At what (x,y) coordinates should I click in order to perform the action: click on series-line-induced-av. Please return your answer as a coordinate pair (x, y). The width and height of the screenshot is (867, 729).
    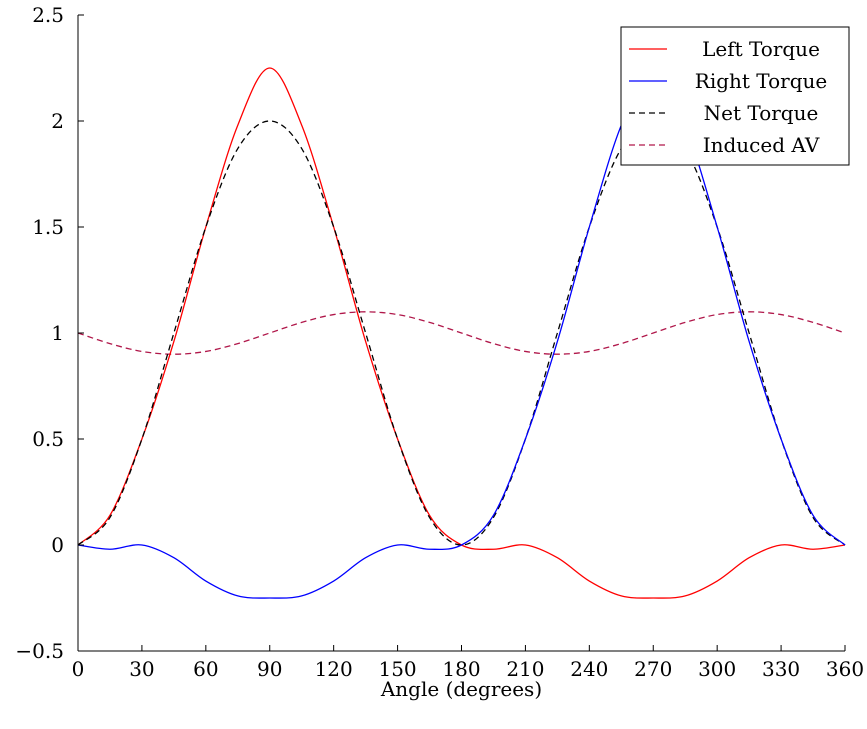
    Looking at the image, I should click on (461, 333).